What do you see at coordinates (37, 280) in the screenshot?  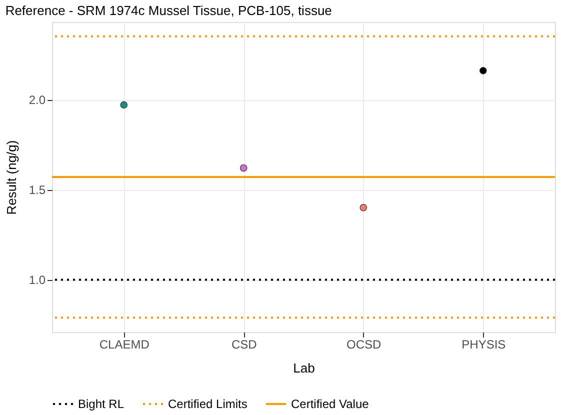 I see `y-tick-label: 1.0` at bounding box center [37, 280].